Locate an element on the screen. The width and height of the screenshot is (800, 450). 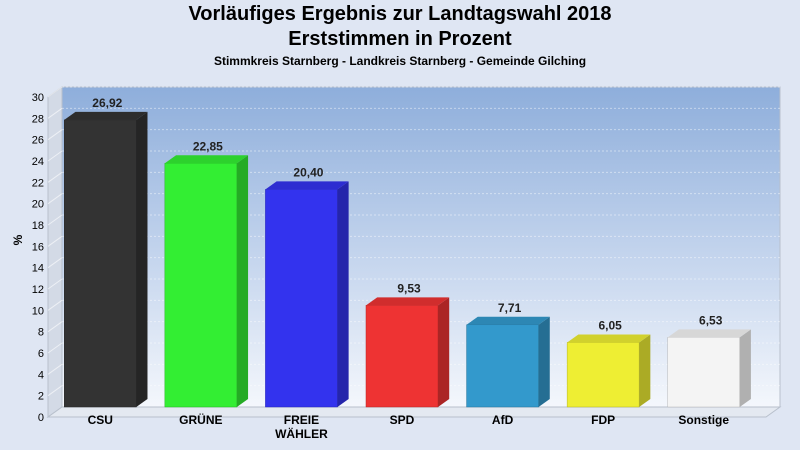
x-tick-label: AfD is located at coordinates (503, 420).